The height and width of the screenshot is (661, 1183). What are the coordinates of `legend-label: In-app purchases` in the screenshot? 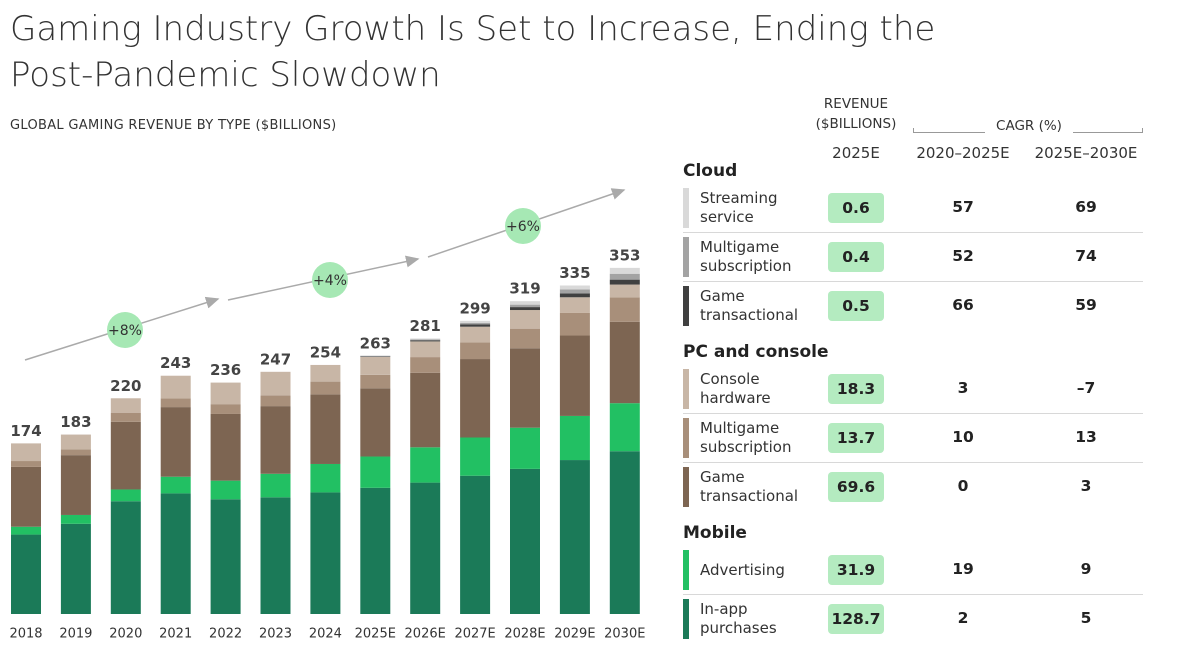 It's located at (738, 618).